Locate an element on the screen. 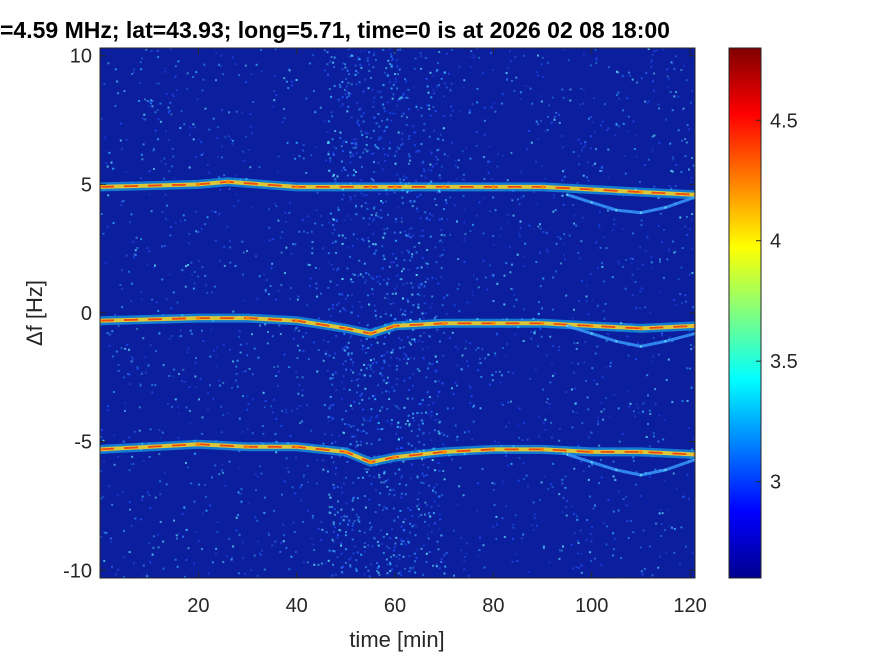  colorbar-tick-label: 3 is located at coordinates (775, 483).